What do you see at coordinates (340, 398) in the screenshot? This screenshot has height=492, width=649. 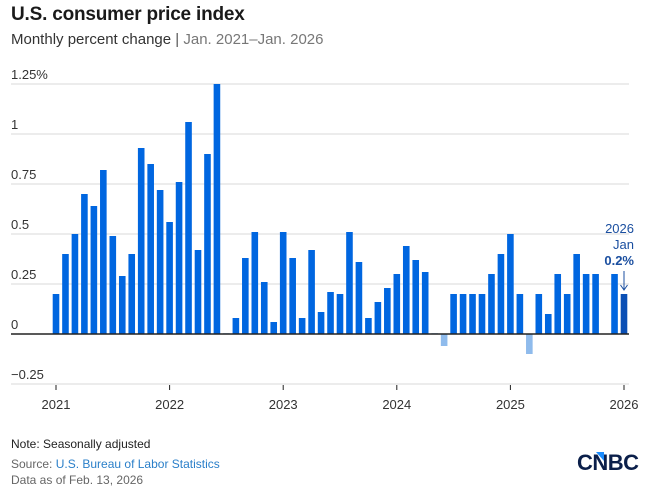 I see `x-axis: 2021 2022 2023 2024 2025 2026` at bounding box center [340, 398].